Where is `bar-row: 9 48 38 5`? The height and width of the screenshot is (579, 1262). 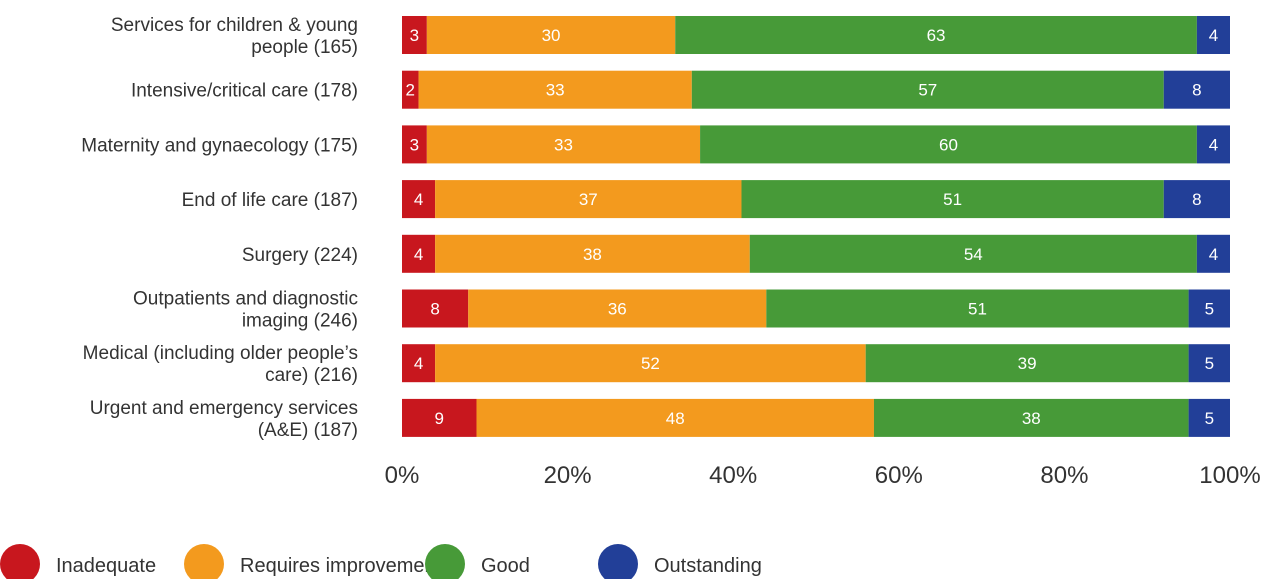
bar-row: 9 48 38 5 is located at coordinates (816, 417).